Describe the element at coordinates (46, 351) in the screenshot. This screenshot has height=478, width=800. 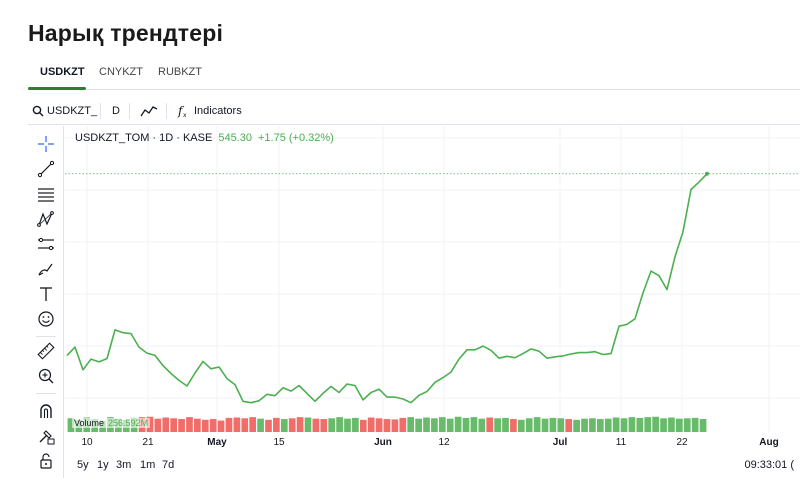
I see `ruler-icon` at that location.